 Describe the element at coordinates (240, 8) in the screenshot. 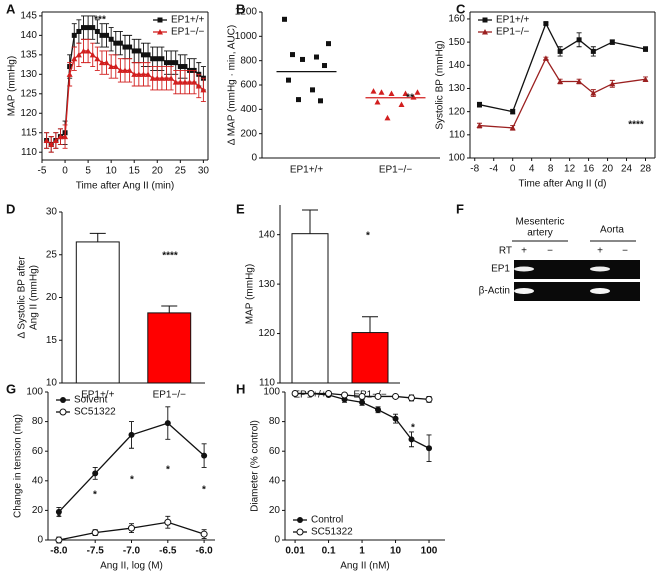

I see `panel-letter: B` at that location.